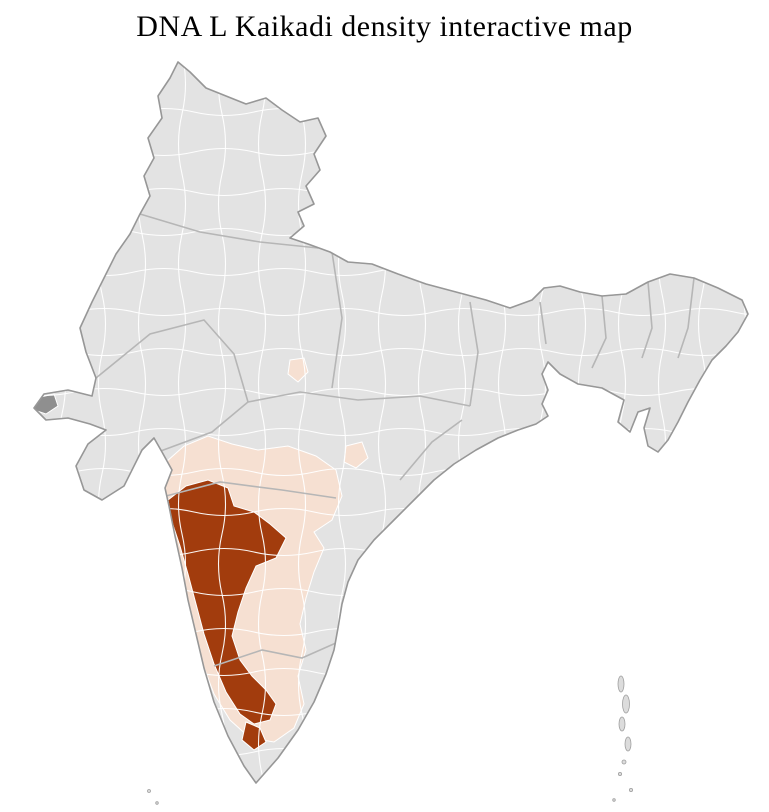 The height and width of the screenshot is (812, 769). What do you see at coordinates (227, 602) in the screenshot?
I see `high-density-region` at bounding box center [227, 602].